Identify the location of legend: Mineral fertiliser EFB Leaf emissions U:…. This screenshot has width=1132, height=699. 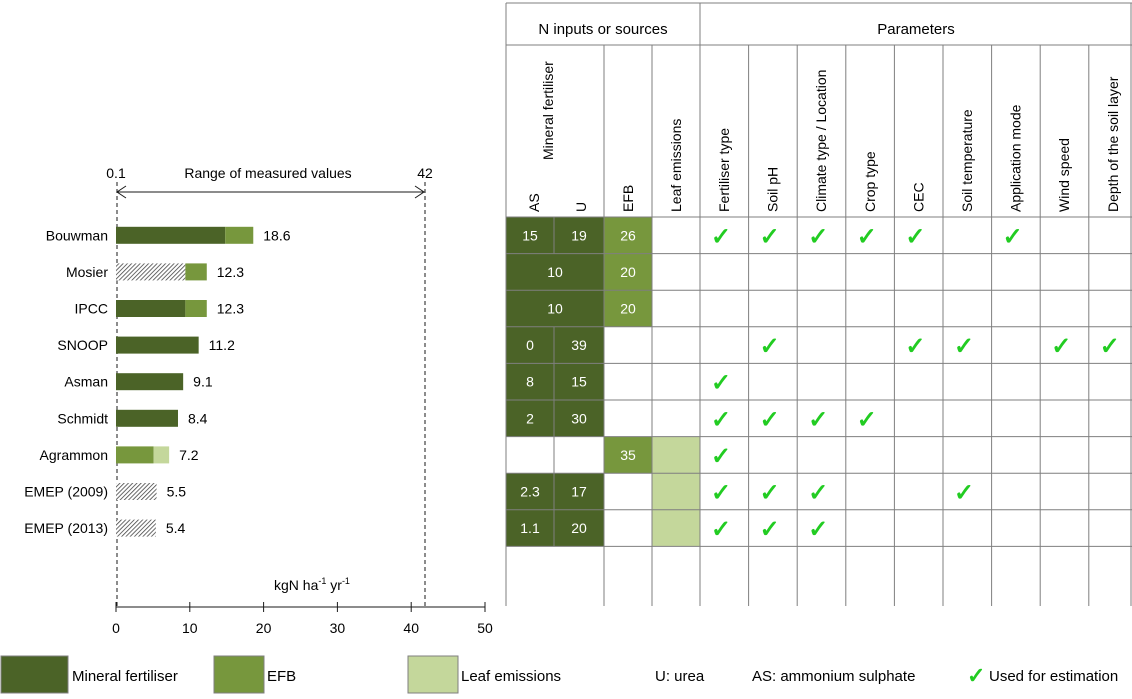
(559, 674).